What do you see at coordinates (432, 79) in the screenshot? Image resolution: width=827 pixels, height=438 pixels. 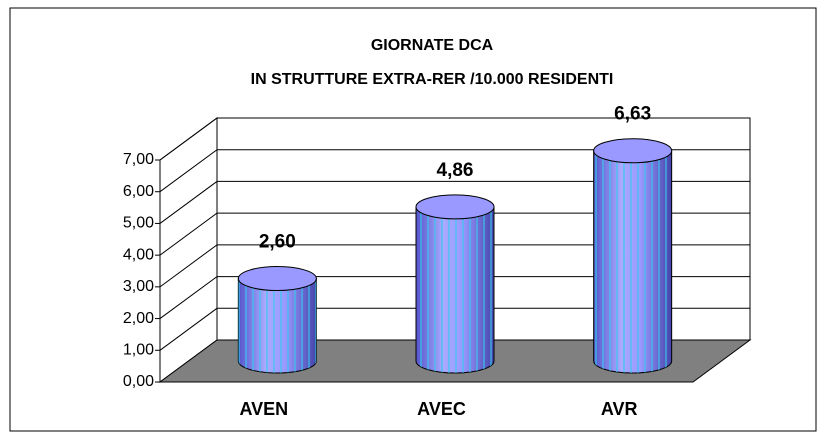 I see `chart-subtitle: IN STRUTTURE EXTRA-RER /10.000 RESIDENTI` at bounding box center [432, 79].